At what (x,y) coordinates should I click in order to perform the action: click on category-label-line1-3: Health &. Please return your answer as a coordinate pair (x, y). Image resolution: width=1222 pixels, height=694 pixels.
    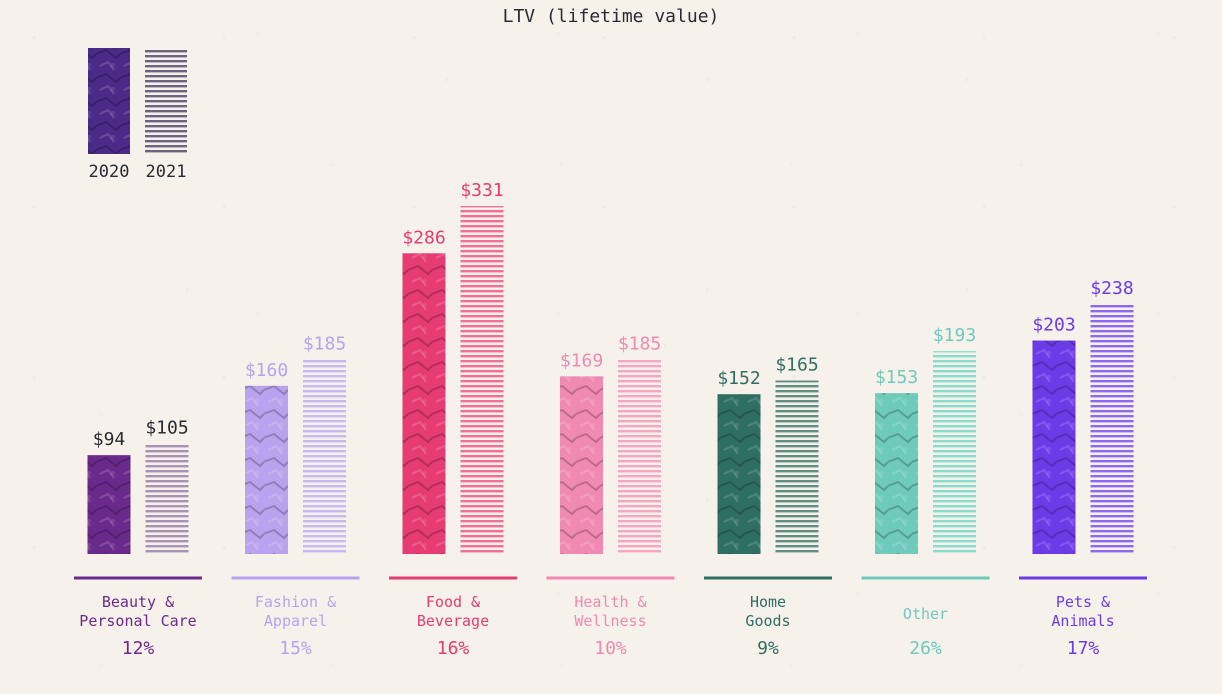
    Looking at the image, I should click on (610, 602).